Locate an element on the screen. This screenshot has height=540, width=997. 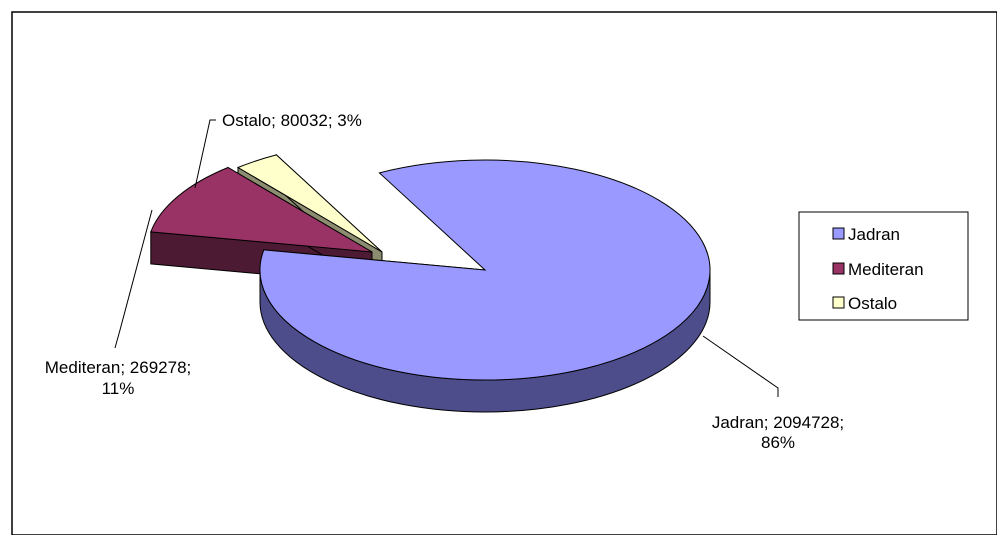
leader-line-mediteran is located at coordinates (133, 279).